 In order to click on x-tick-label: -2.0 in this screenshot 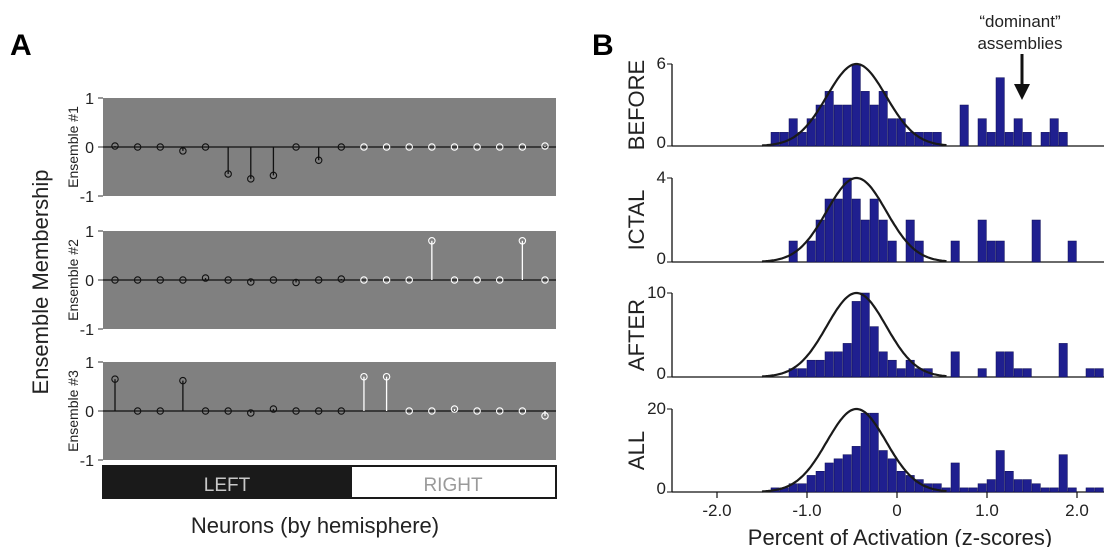, I will do `click(716, 510)`.